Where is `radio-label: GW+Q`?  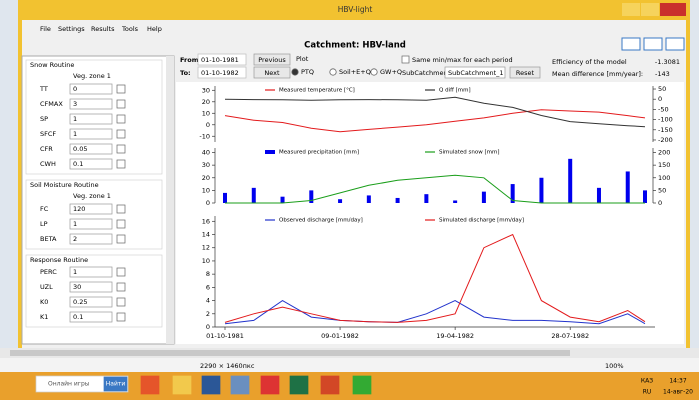 radio-label: GW+Q is located at coordinates (391, 72).